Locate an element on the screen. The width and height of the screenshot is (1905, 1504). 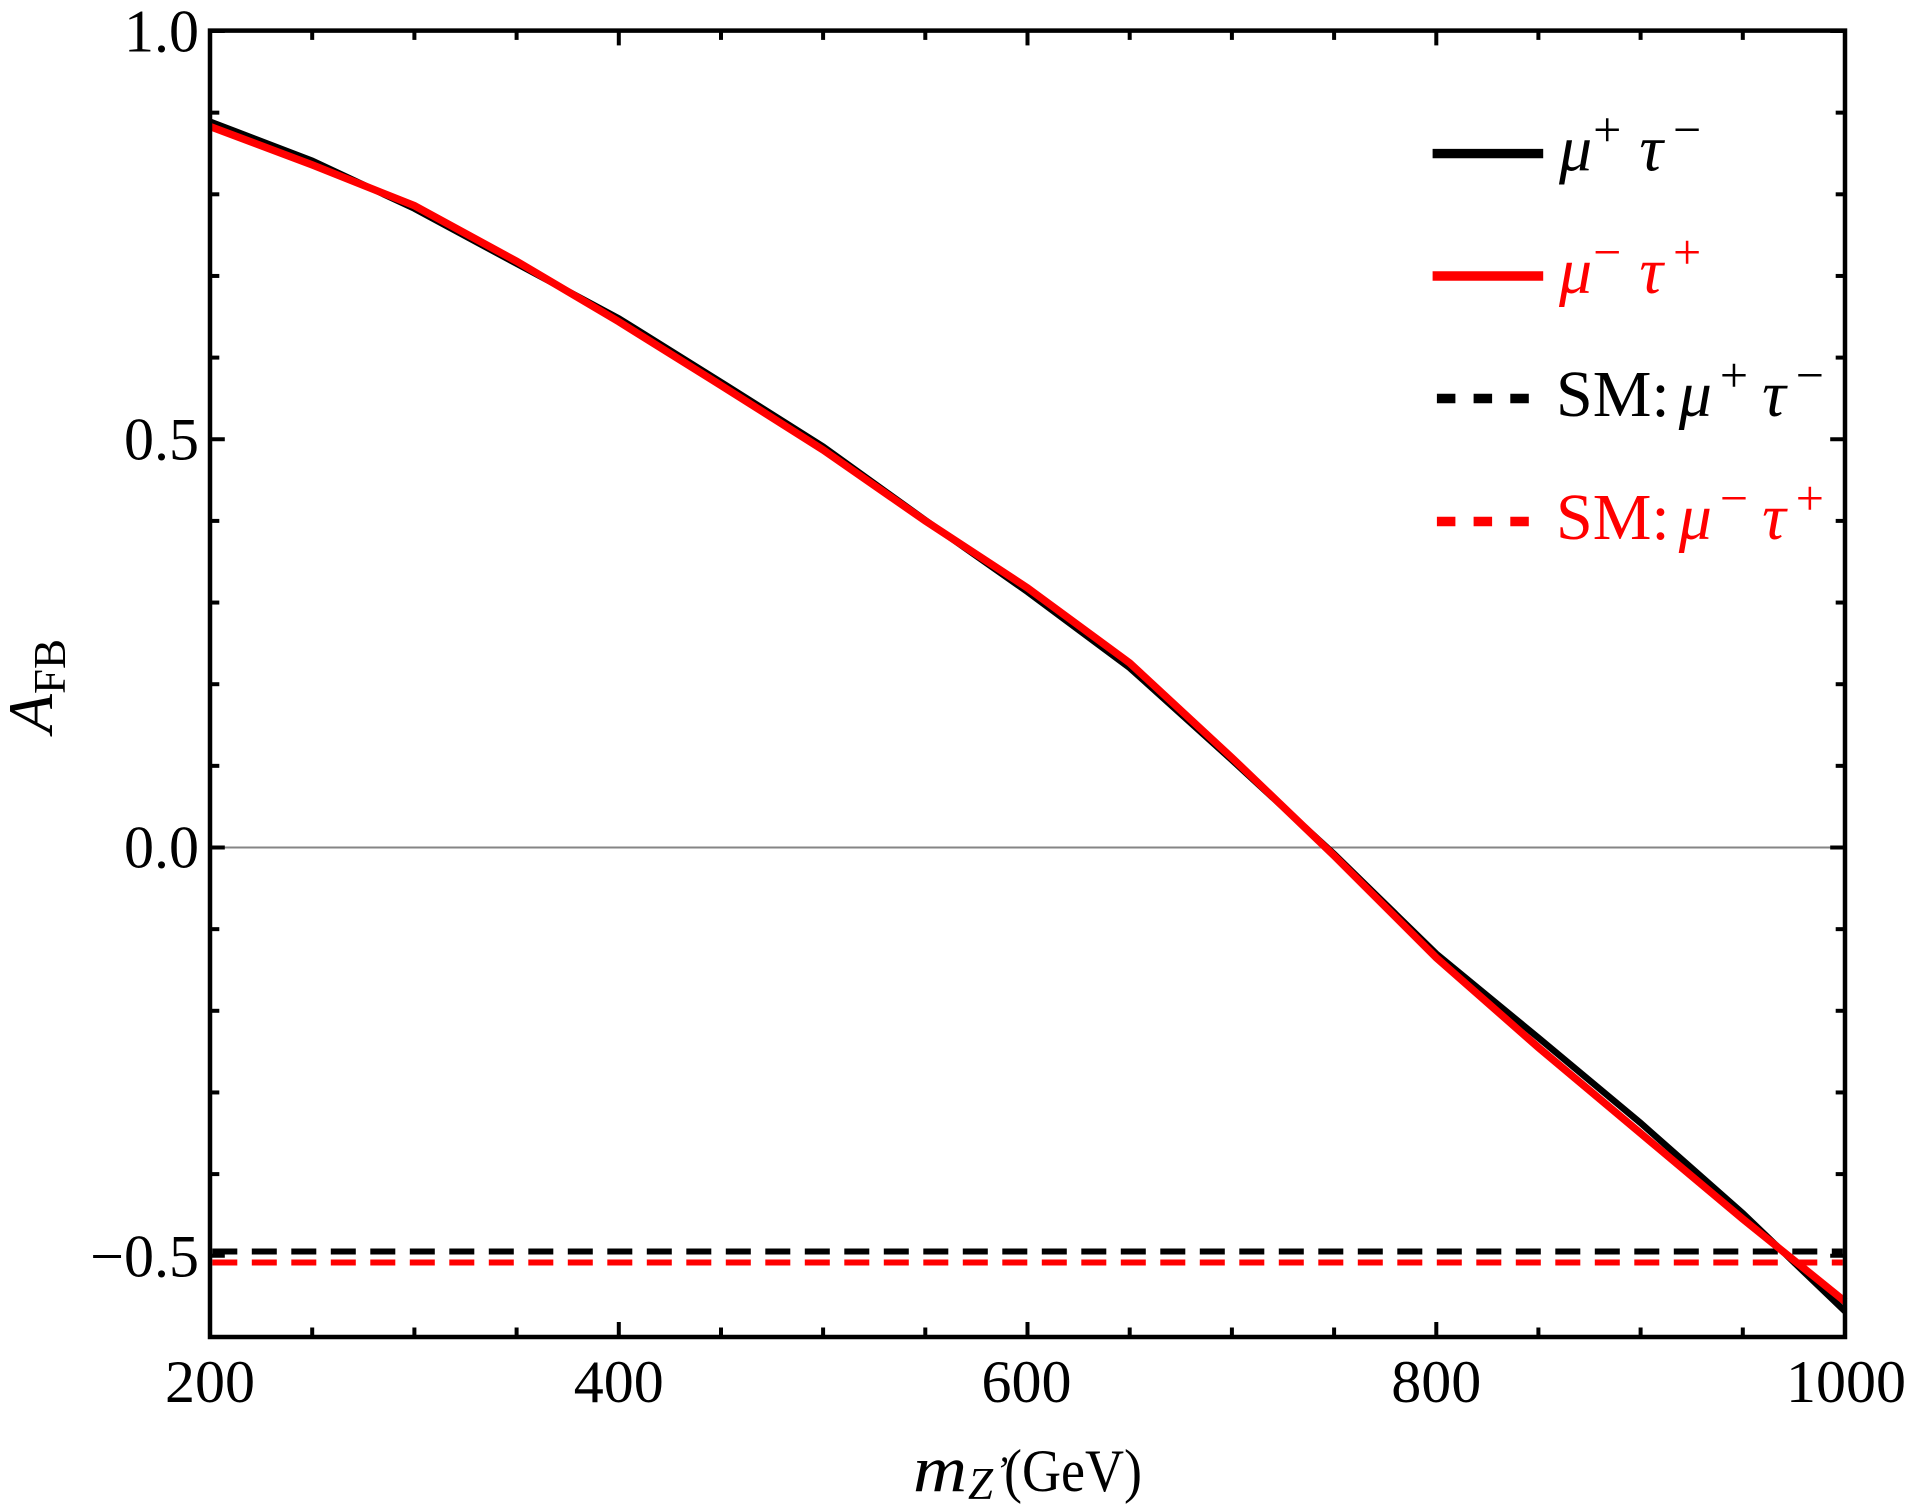
svg-text: −0.5 is located at coordinates (144, 1257).